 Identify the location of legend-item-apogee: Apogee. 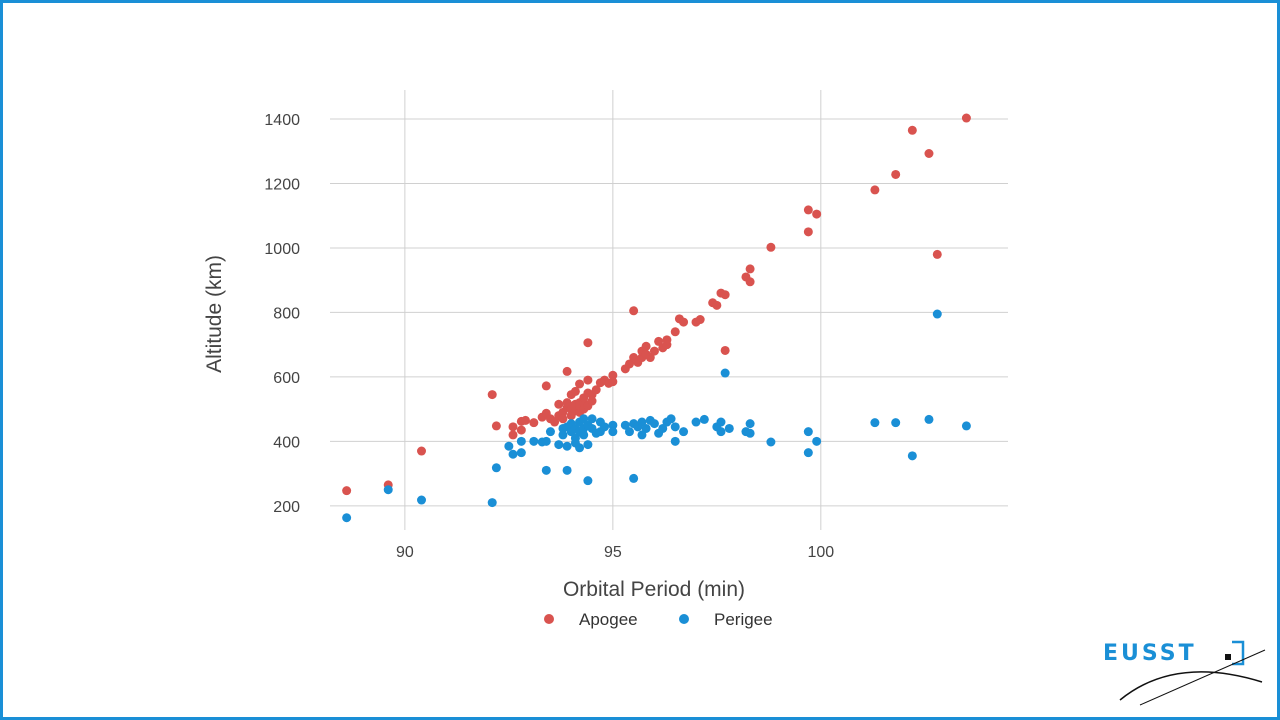
(591, 619).